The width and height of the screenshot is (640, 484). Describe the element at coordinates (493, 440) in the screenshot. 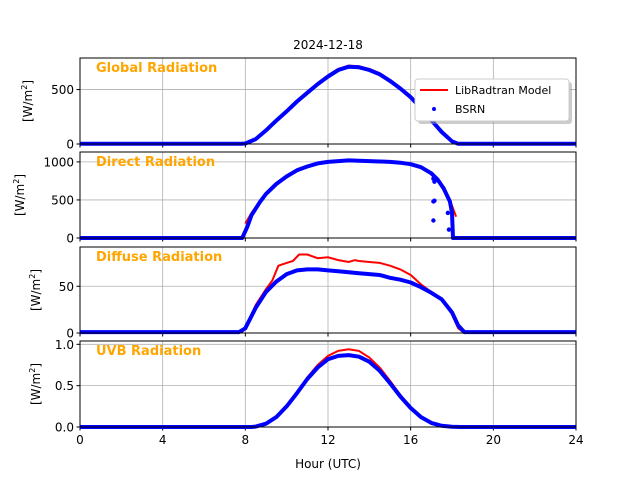

I see `x-tick-label: 20` at that location.